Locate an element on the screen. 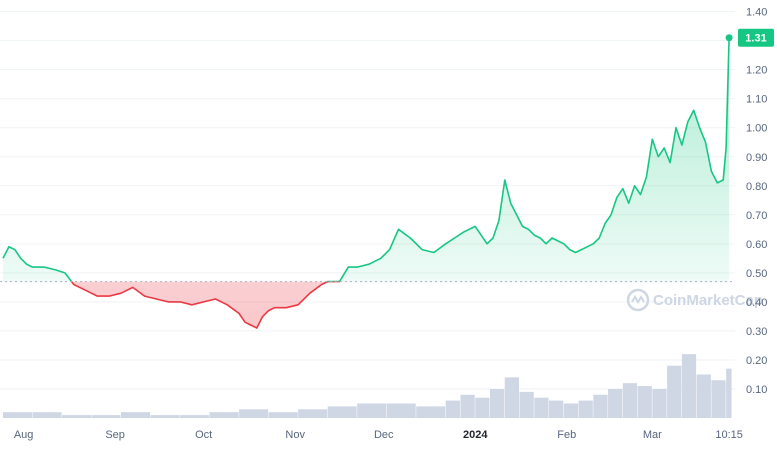 The image size is (777, 451). y-tick-label: 0.80 is located at coordinates (756, 187).